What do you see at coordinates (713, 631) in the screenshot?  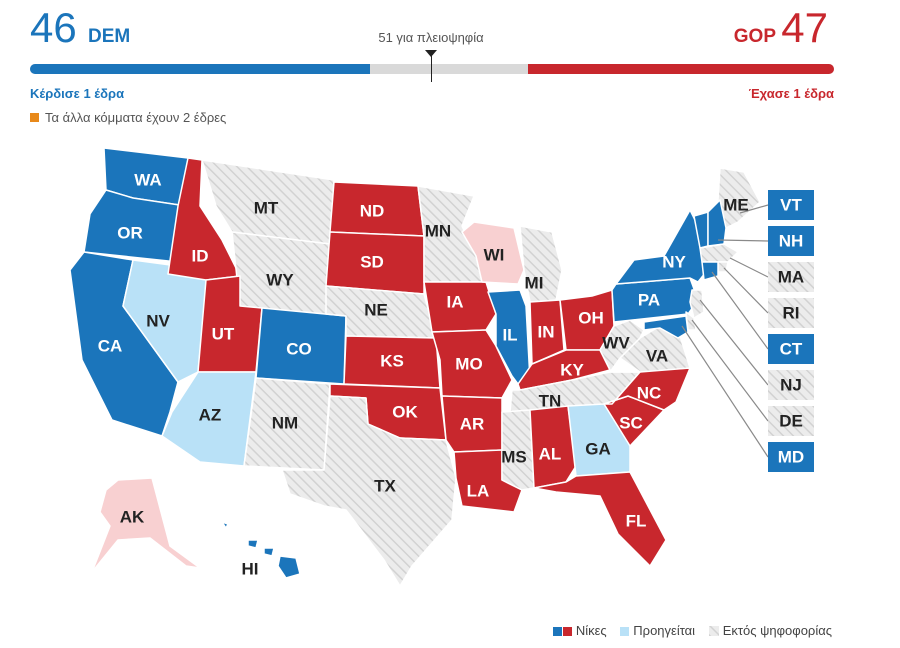 I see `not-up-swatch-icon` at bounding box center [713, 631].